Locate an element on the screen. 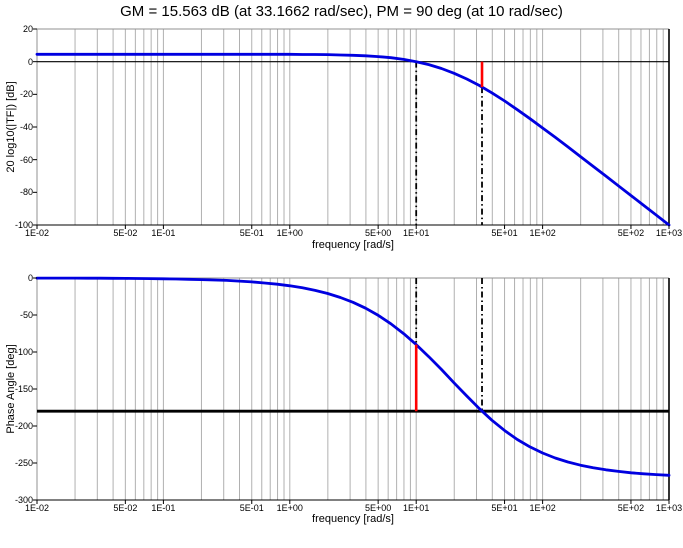  phase-x-tick-label: 5E-02 is located at coordinates (125, 508).